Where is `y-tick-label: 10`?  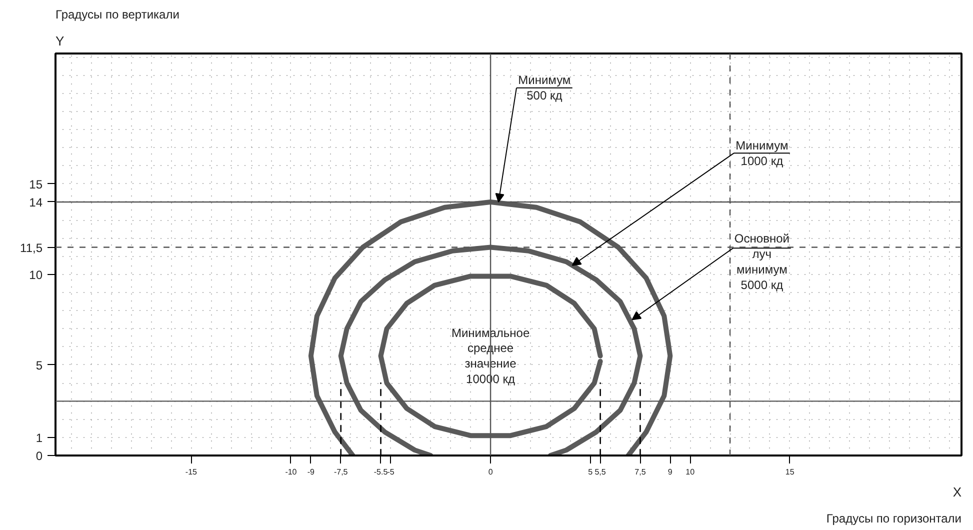 y-tick-label: 10 is located at coordinates (36, 275).